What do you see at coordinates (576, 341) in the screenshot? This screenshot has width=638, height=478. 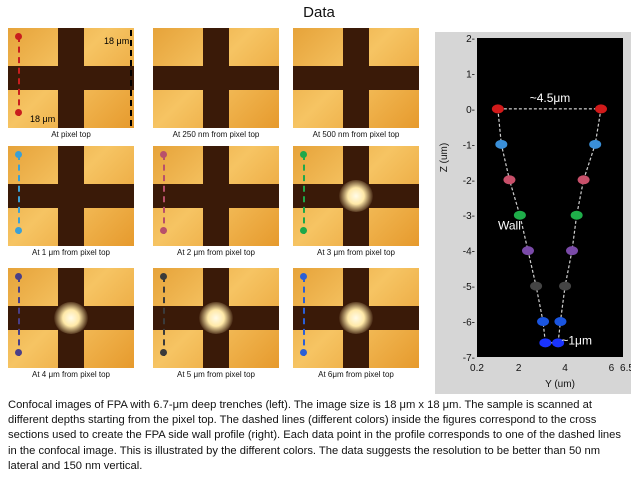 I see `chart-annotation: ~1μm` at bounding box center [576, 341].